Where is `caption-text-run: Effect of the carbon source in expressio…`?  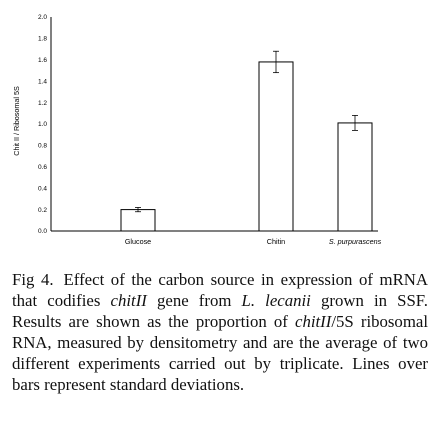 caption-text-run: Effect of the carbon source in expressio… is located at coordinates (220, 290).